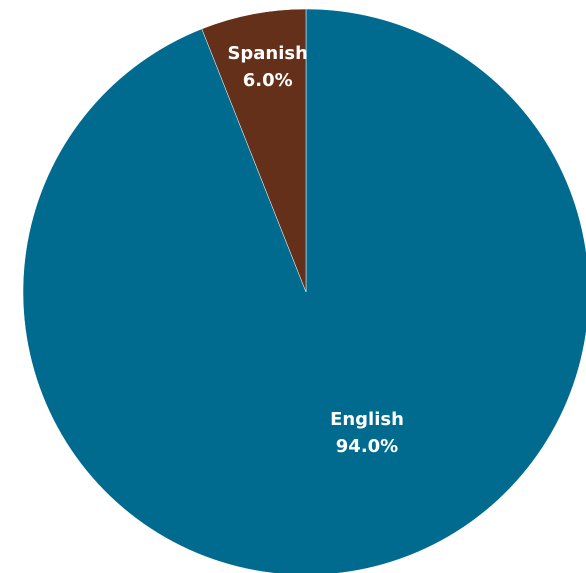  Describe the element at coordinates (367, 446) in the screenshot. I see `slice-value-english: 94.0%` at that location.